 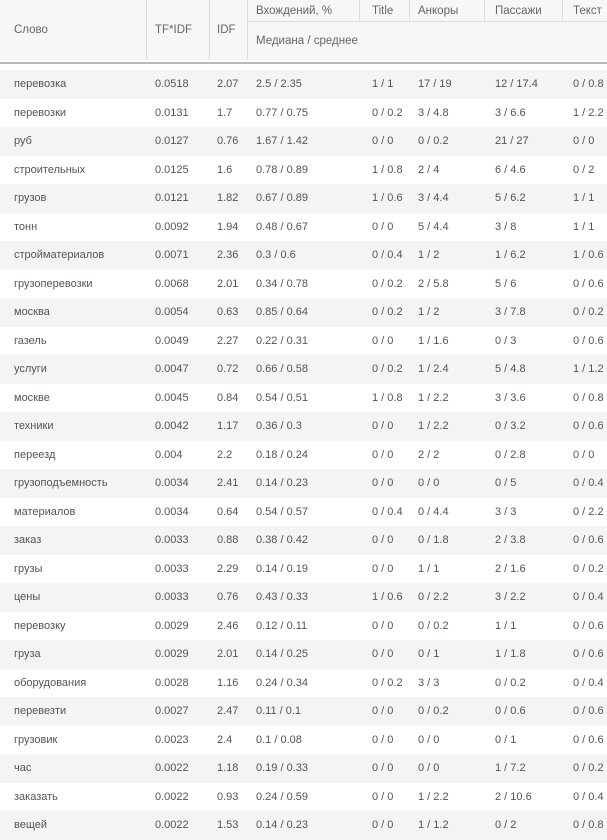 What do you see at coordinates (427, 41) in the screenshot?
I see `subheader-median-mean: Медиана / среднее` at bounding box center [427, 41].